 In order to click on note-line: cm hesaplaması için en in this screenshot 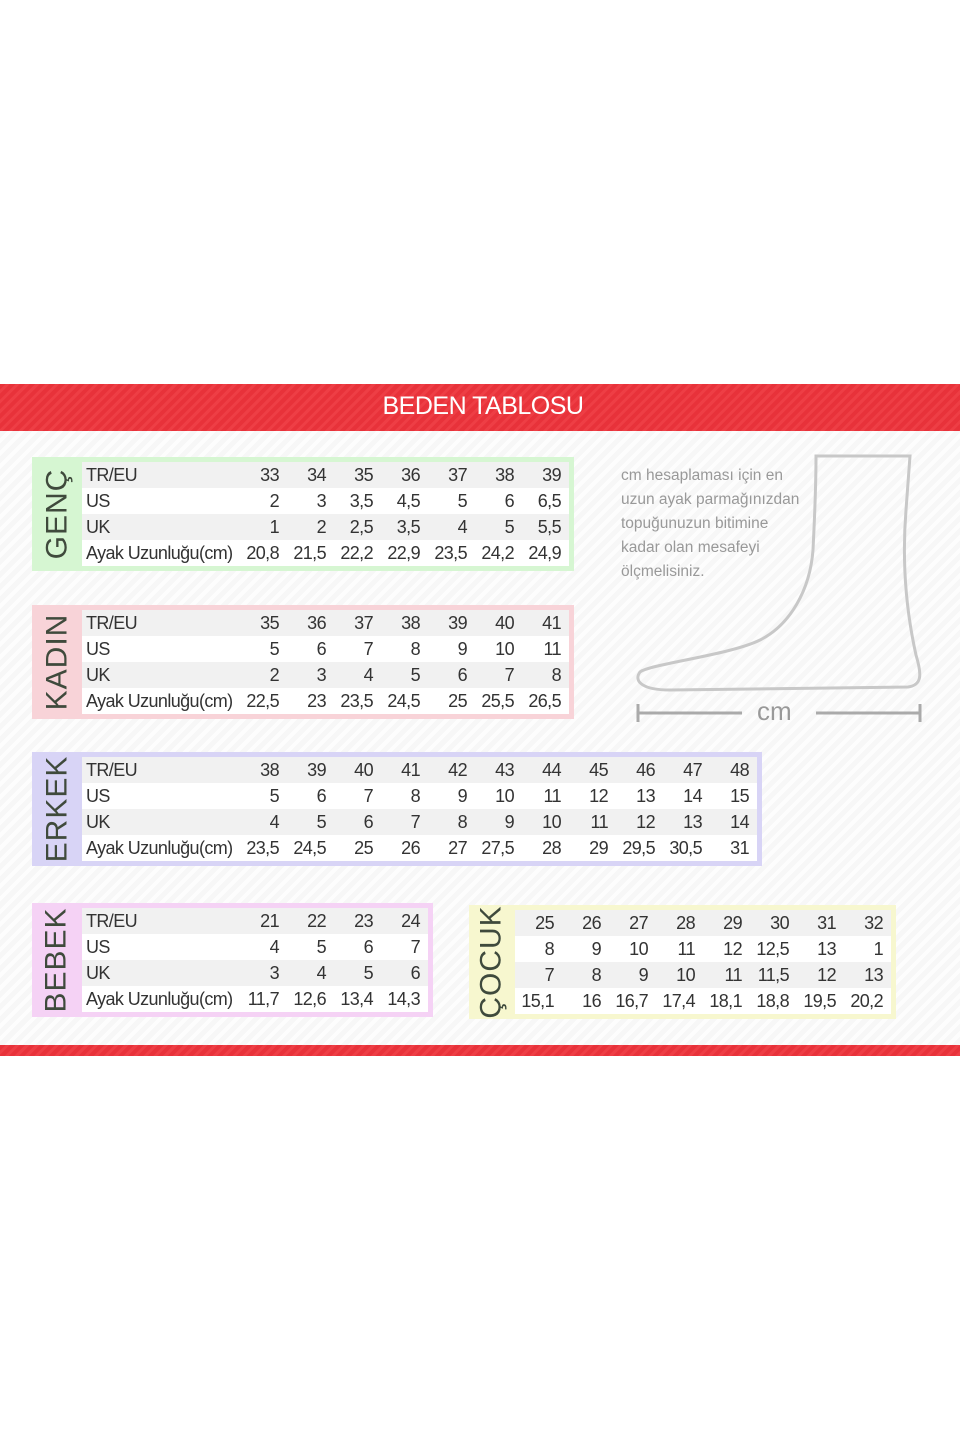, I will do `click(702, 475)`.